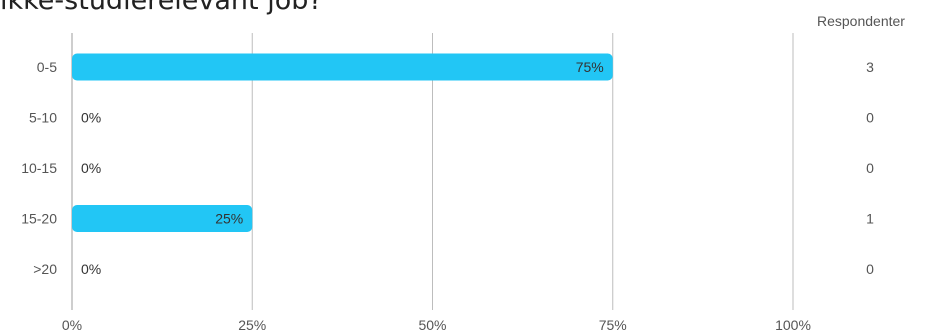  I want to click on x-tick-label: 0%, so click(72, 324).